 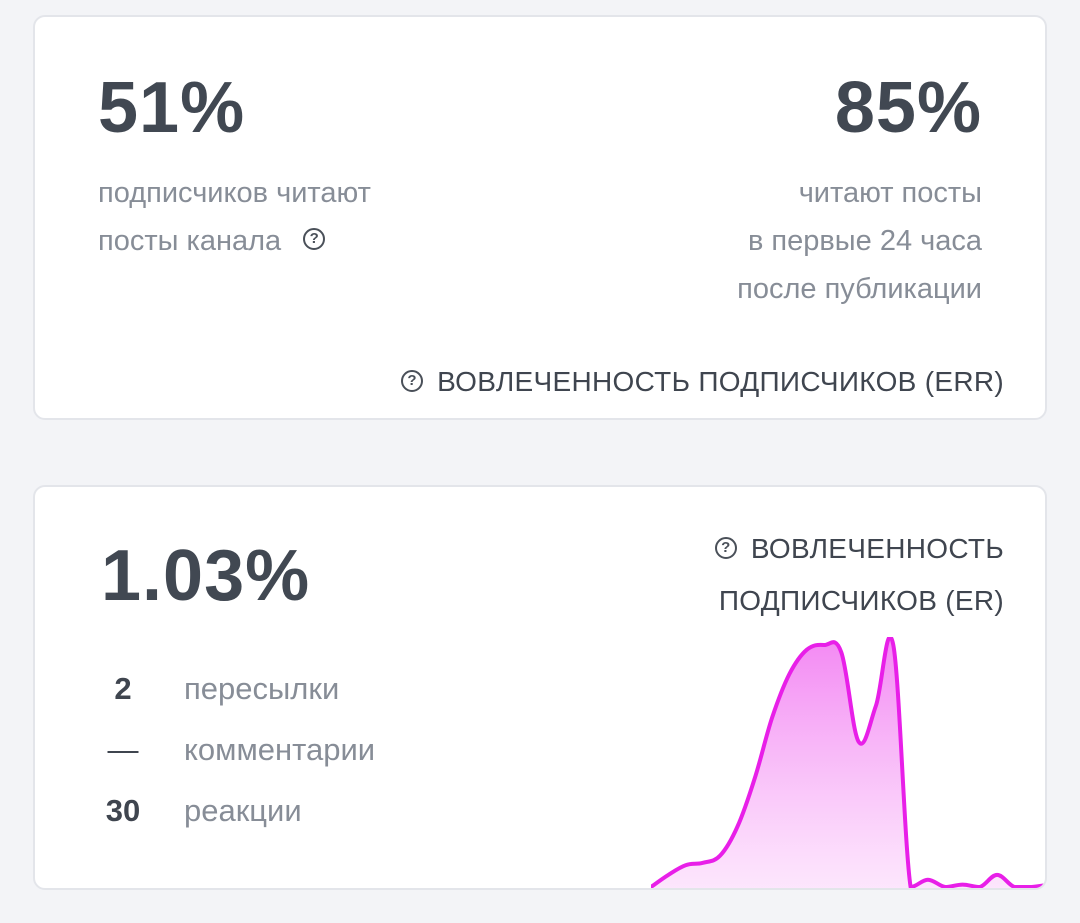 What do you see at coordinates (864, 241) in the screenshot?
I see `readers-24h-description-line: в первые 24 часа` at bounding box center [864, 241].